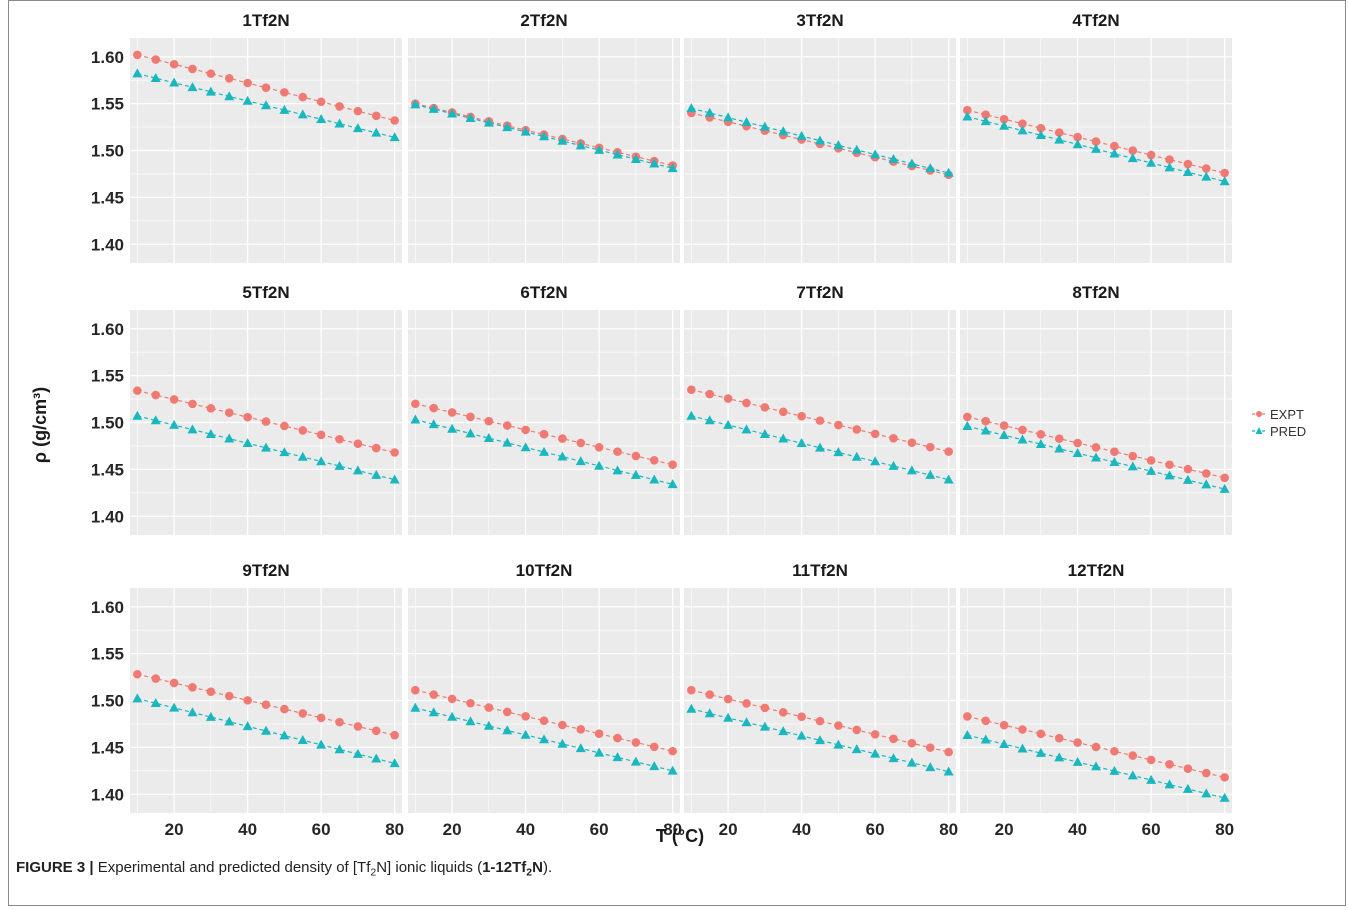 This screenshot has height=910, width=1348. Describe the element at coordinates (107, 423) in the screenshot. I see `y-tick-label: 1.50` at that location.